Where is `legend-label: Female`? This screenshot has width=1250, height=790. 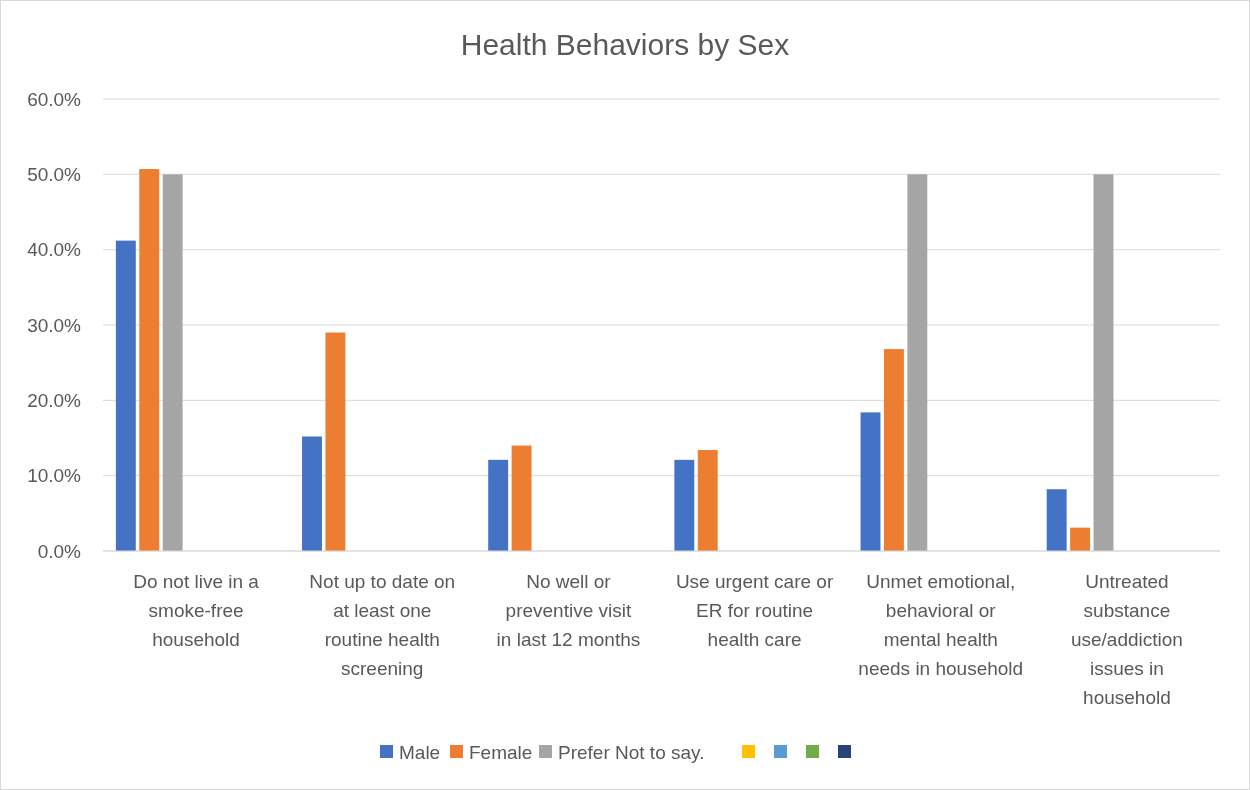 legend-label: Female is located at coordinates (501, 752).